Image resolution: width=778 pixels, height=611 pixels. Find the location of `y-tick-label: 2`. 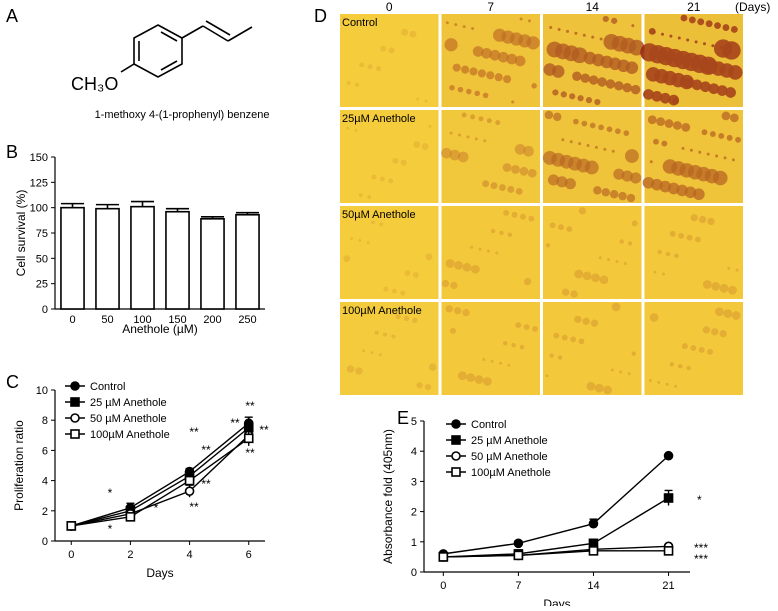

y-tick-label: 2 is located at coordinates (45, 512).